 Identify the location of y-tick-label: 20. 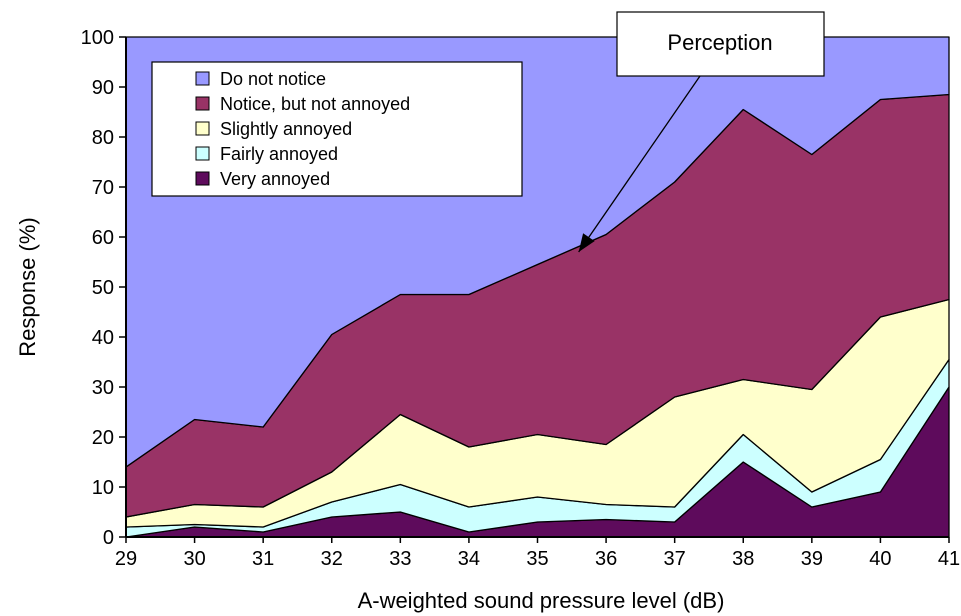
(103, 438).